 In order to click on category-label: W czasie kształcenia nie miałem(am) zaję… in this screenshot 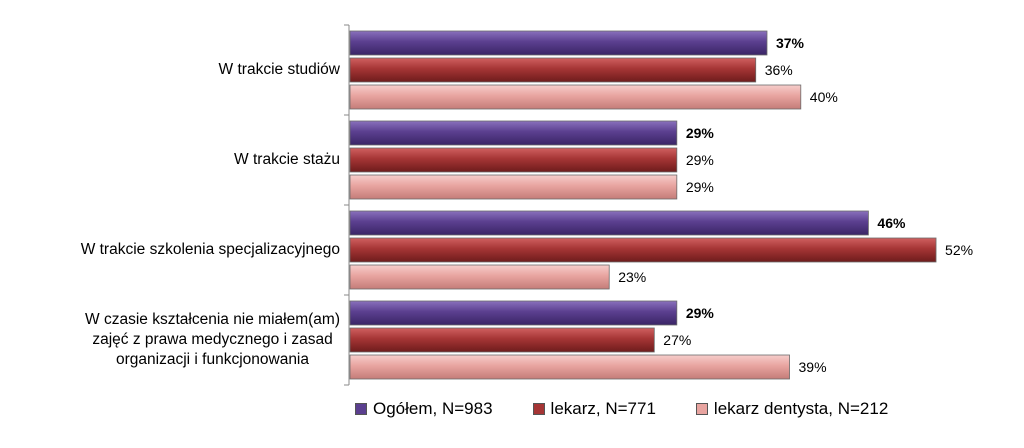, I will do `click(212, 339)`.